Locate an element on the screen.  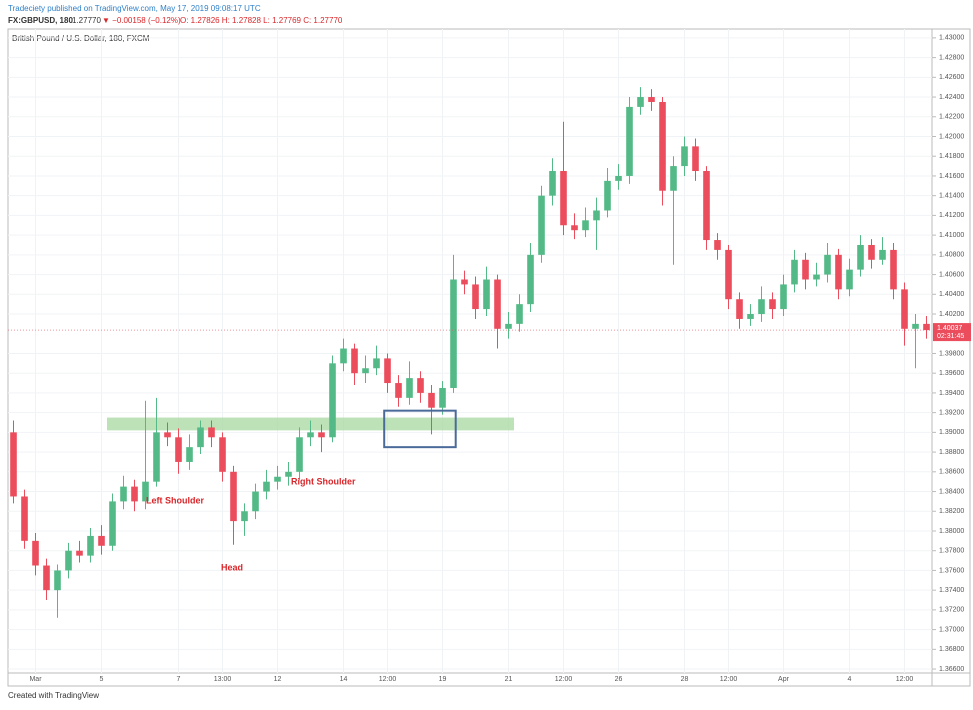
symbol: FX:GBPUSD, 180 is located at coordinates (40, 20).